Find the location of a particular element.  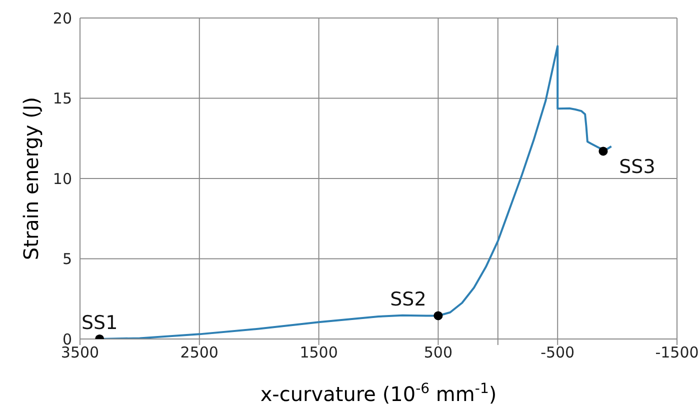

y-tick-label: 5 is located at coordinates (67, 259).